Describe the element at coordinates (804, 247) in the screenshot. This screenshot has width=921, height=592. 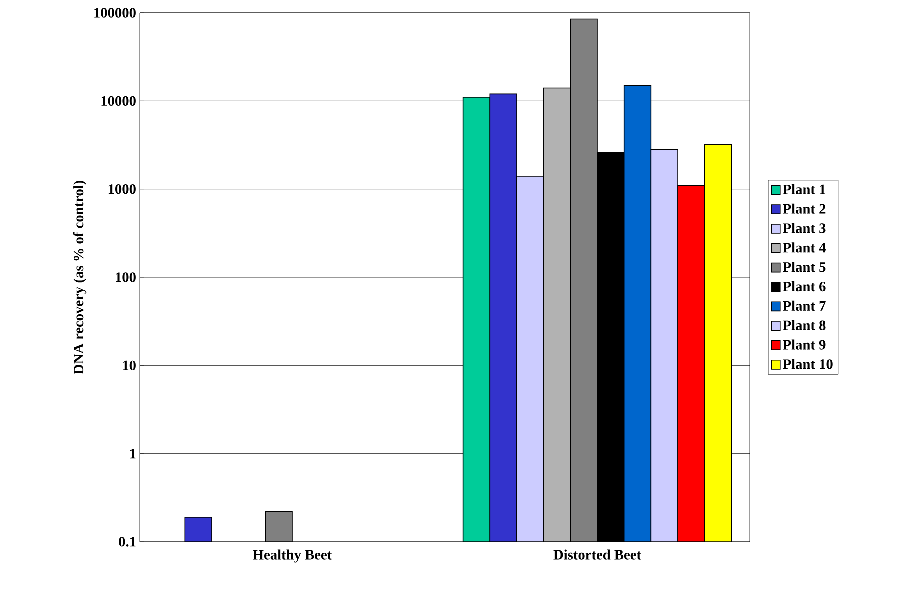
I see `legend-label: Plant 4` at that location.